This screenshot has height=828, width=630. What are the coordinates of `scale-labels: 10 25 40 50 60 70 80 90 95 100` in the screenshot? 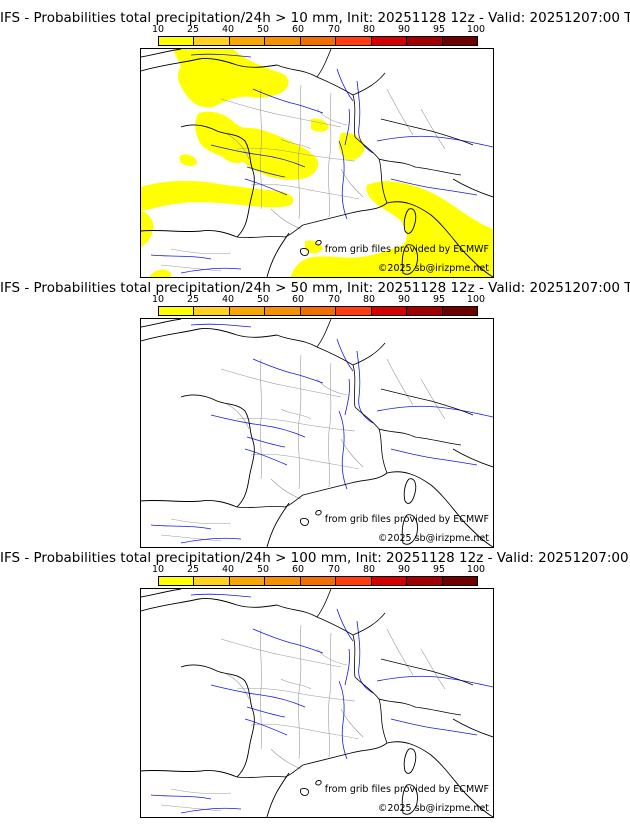 It's located at (318, 570).